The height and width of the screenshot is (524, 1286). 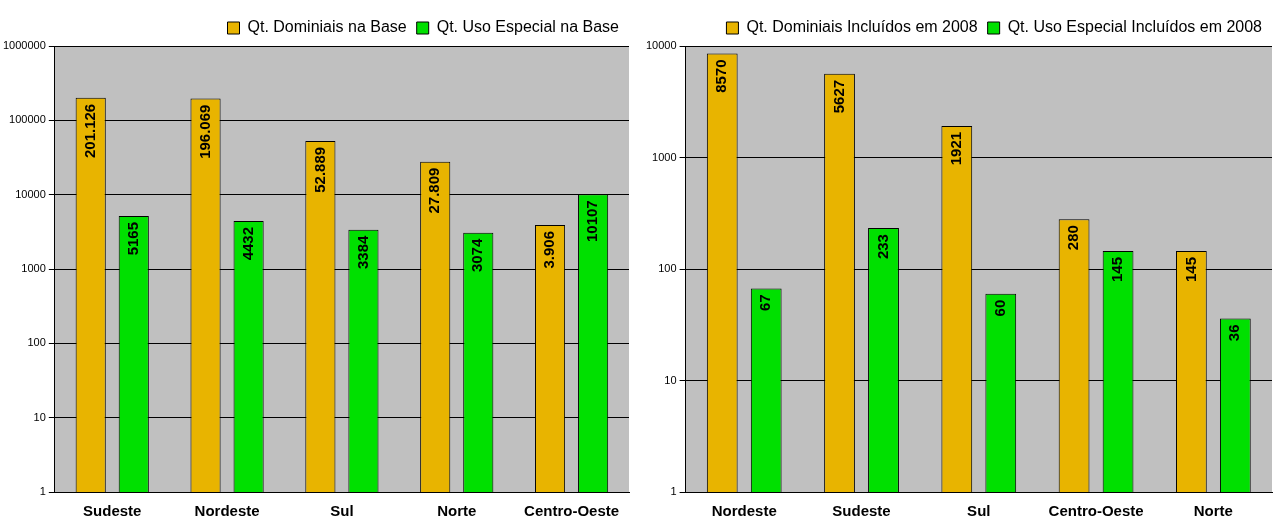 I want to click on data-label: 1921, so click(x=955, y=148).